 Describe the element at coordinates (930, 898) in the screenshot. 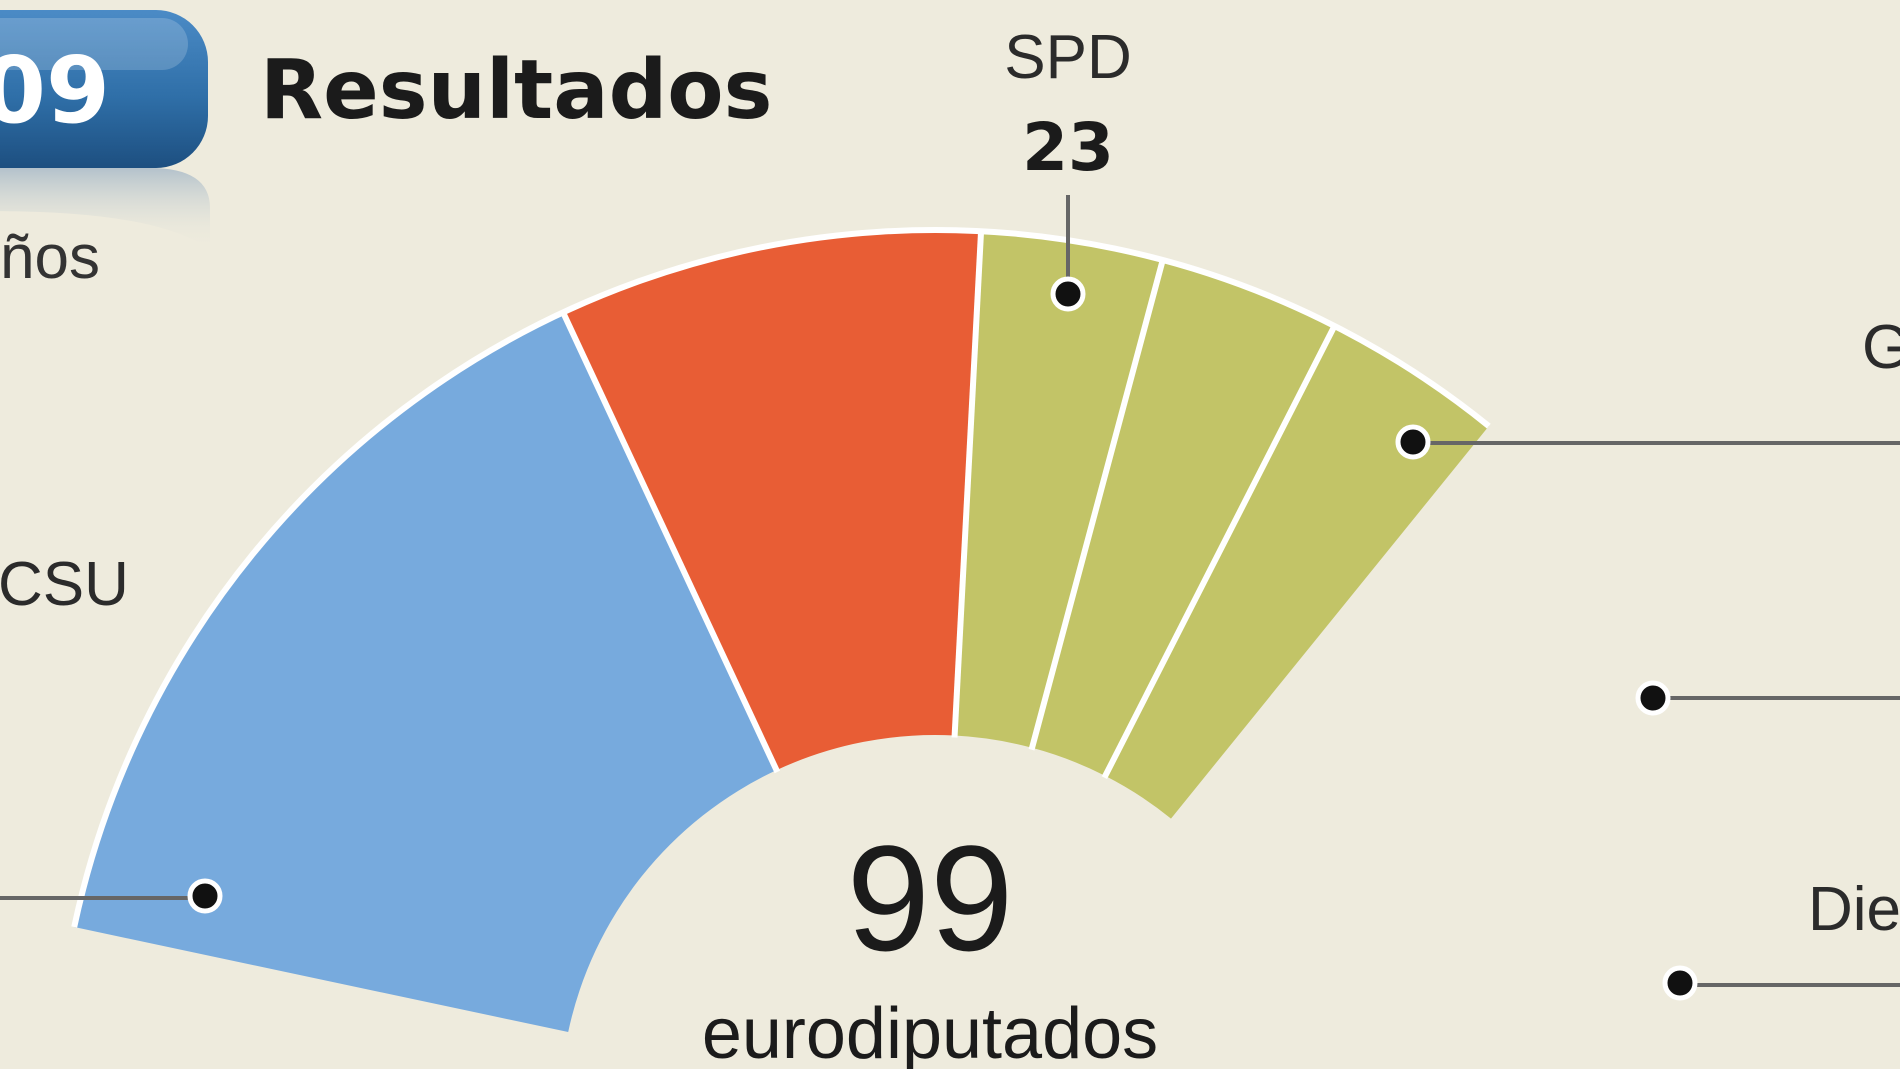

I see `total-seats-value: 99` at that location.